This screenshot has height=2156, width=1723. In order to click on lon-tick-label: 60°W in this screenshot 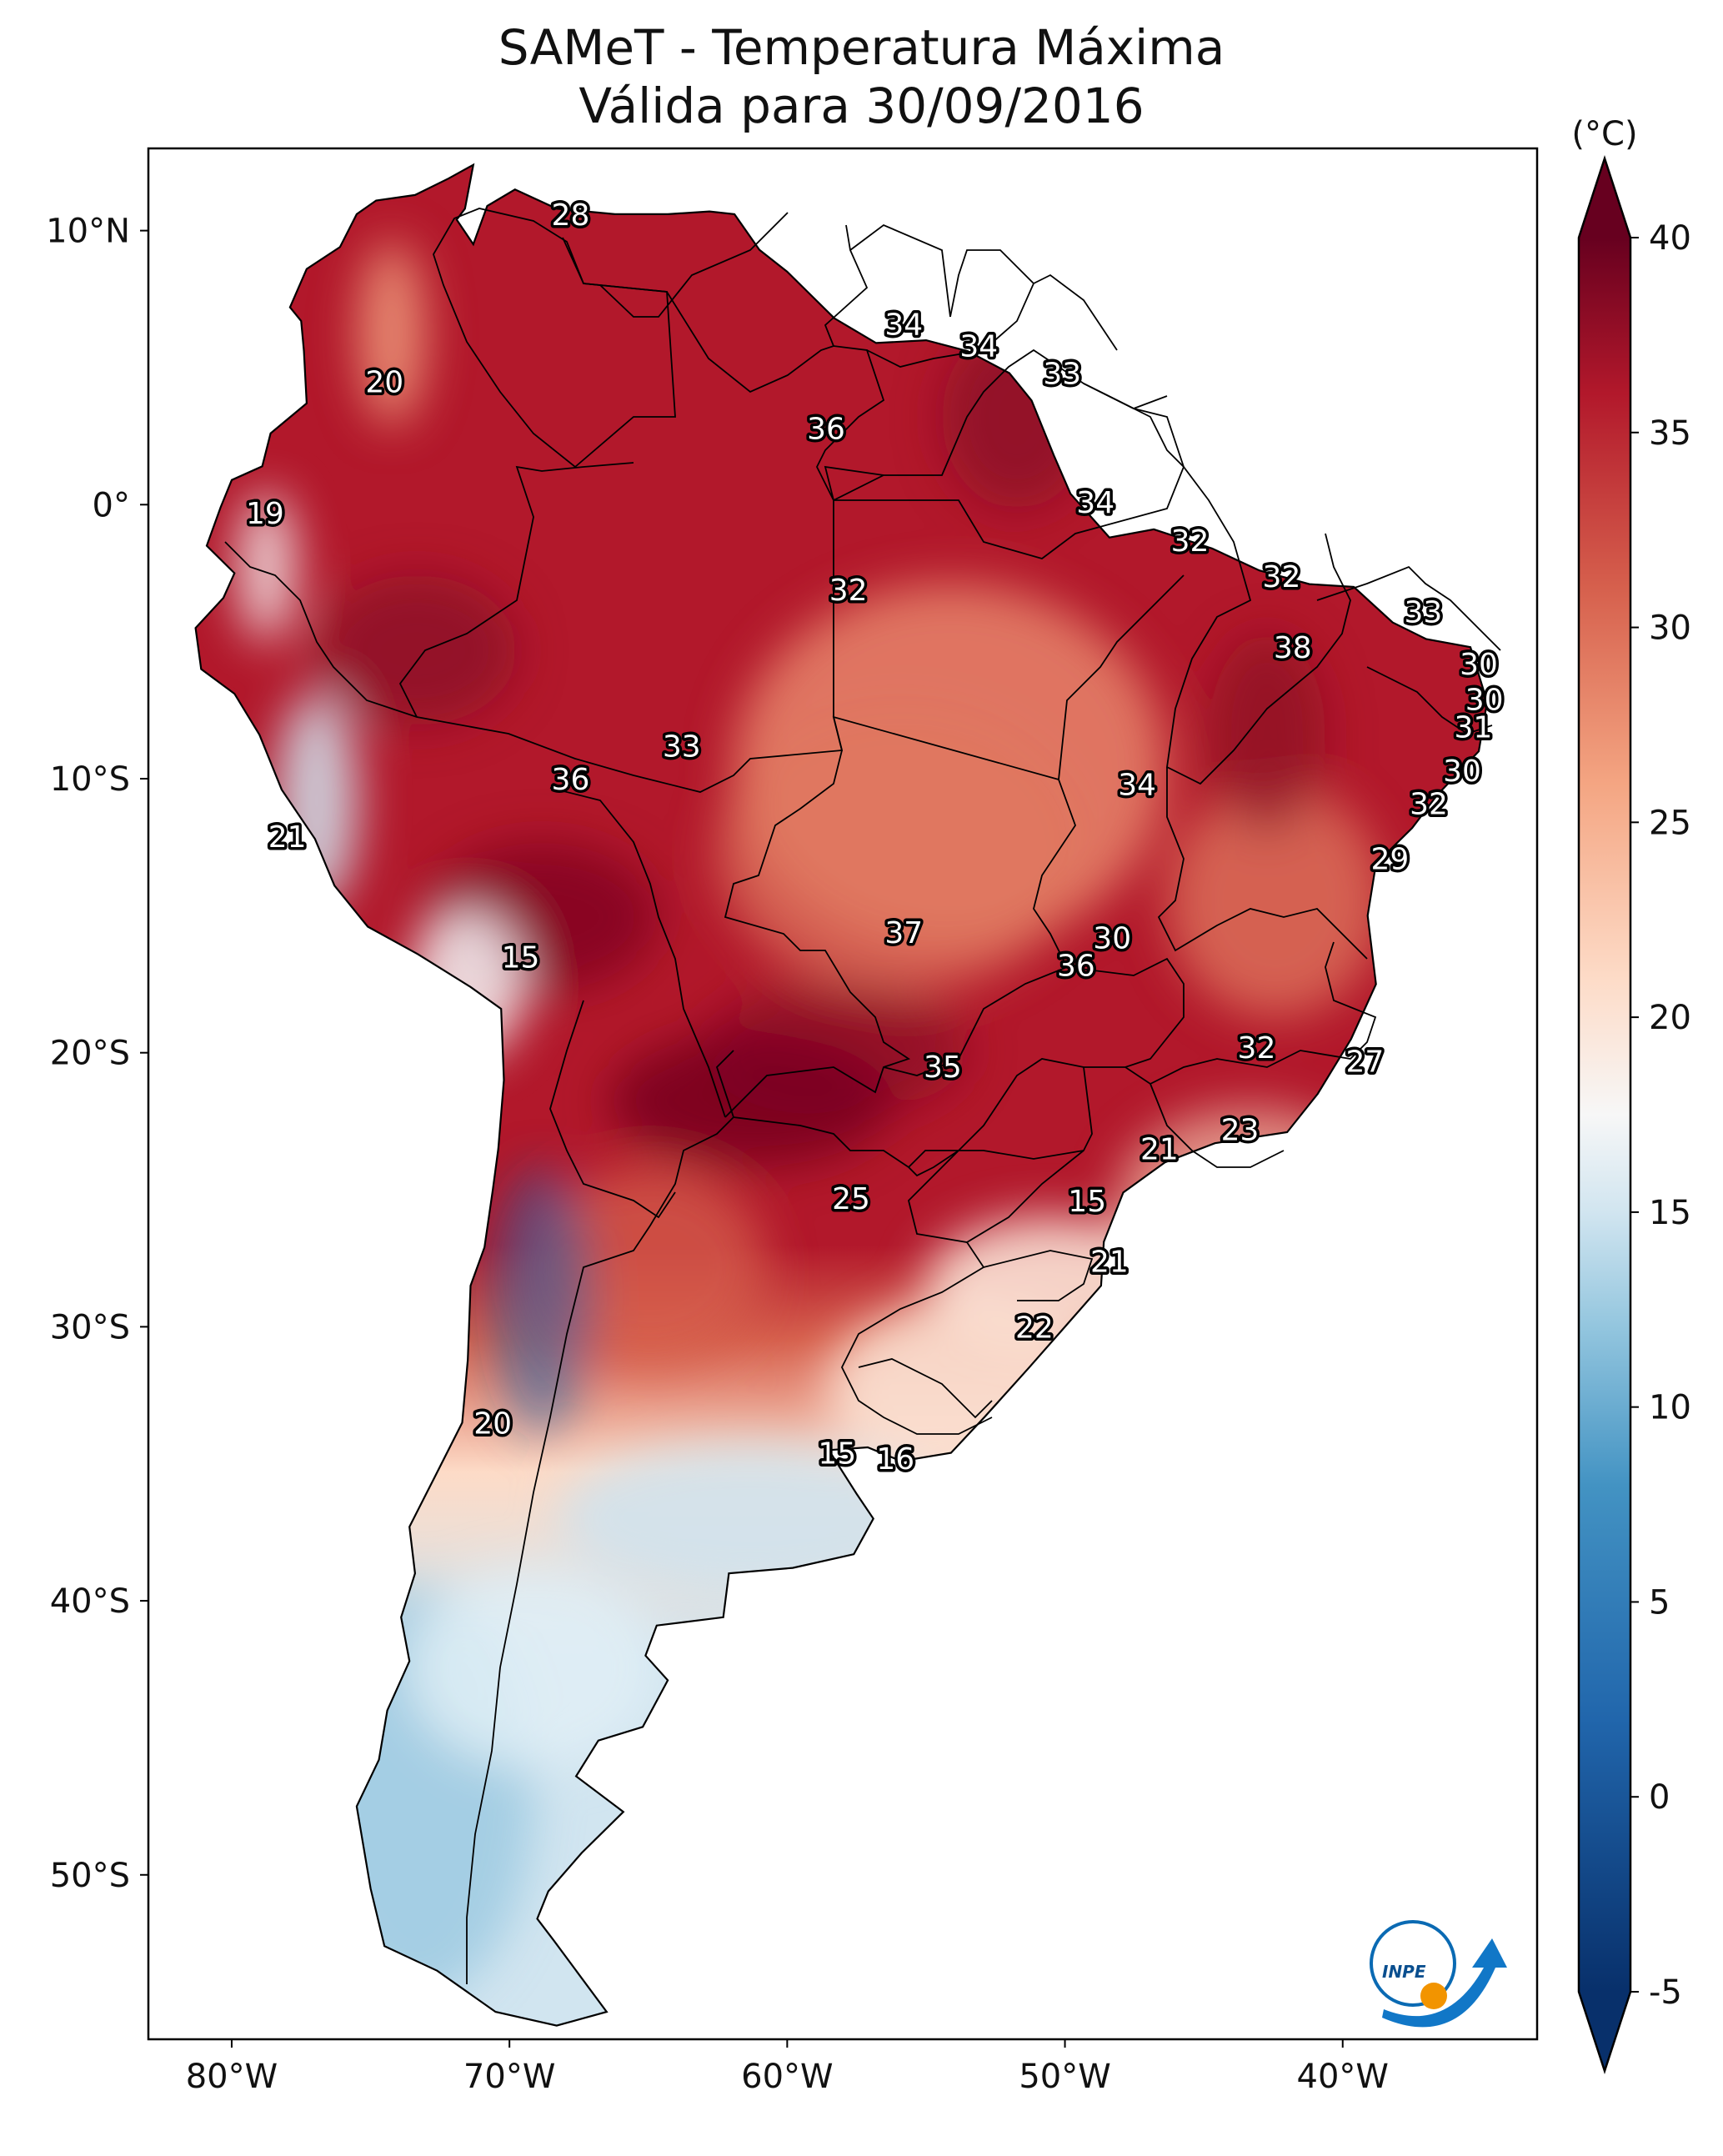, I will do `click(787, 2077)`.